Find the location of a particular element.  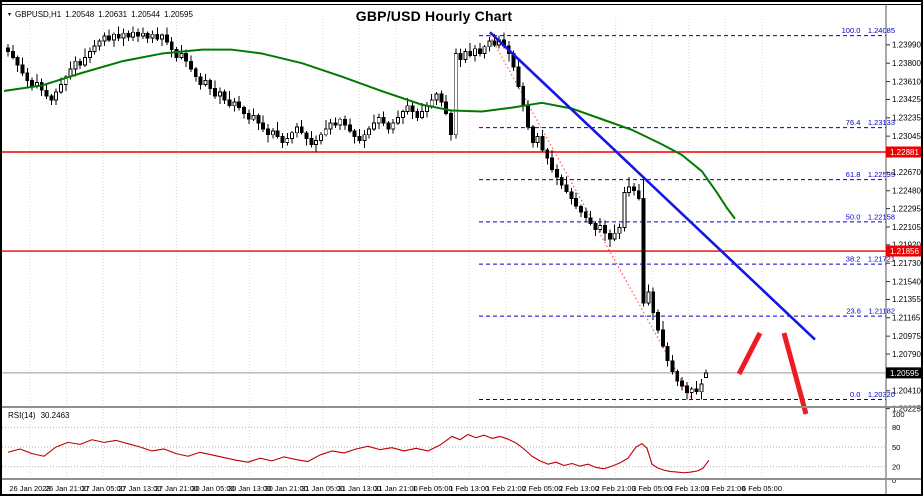

price-axis-label: 1.22480 is located at coordinates (906, 191).